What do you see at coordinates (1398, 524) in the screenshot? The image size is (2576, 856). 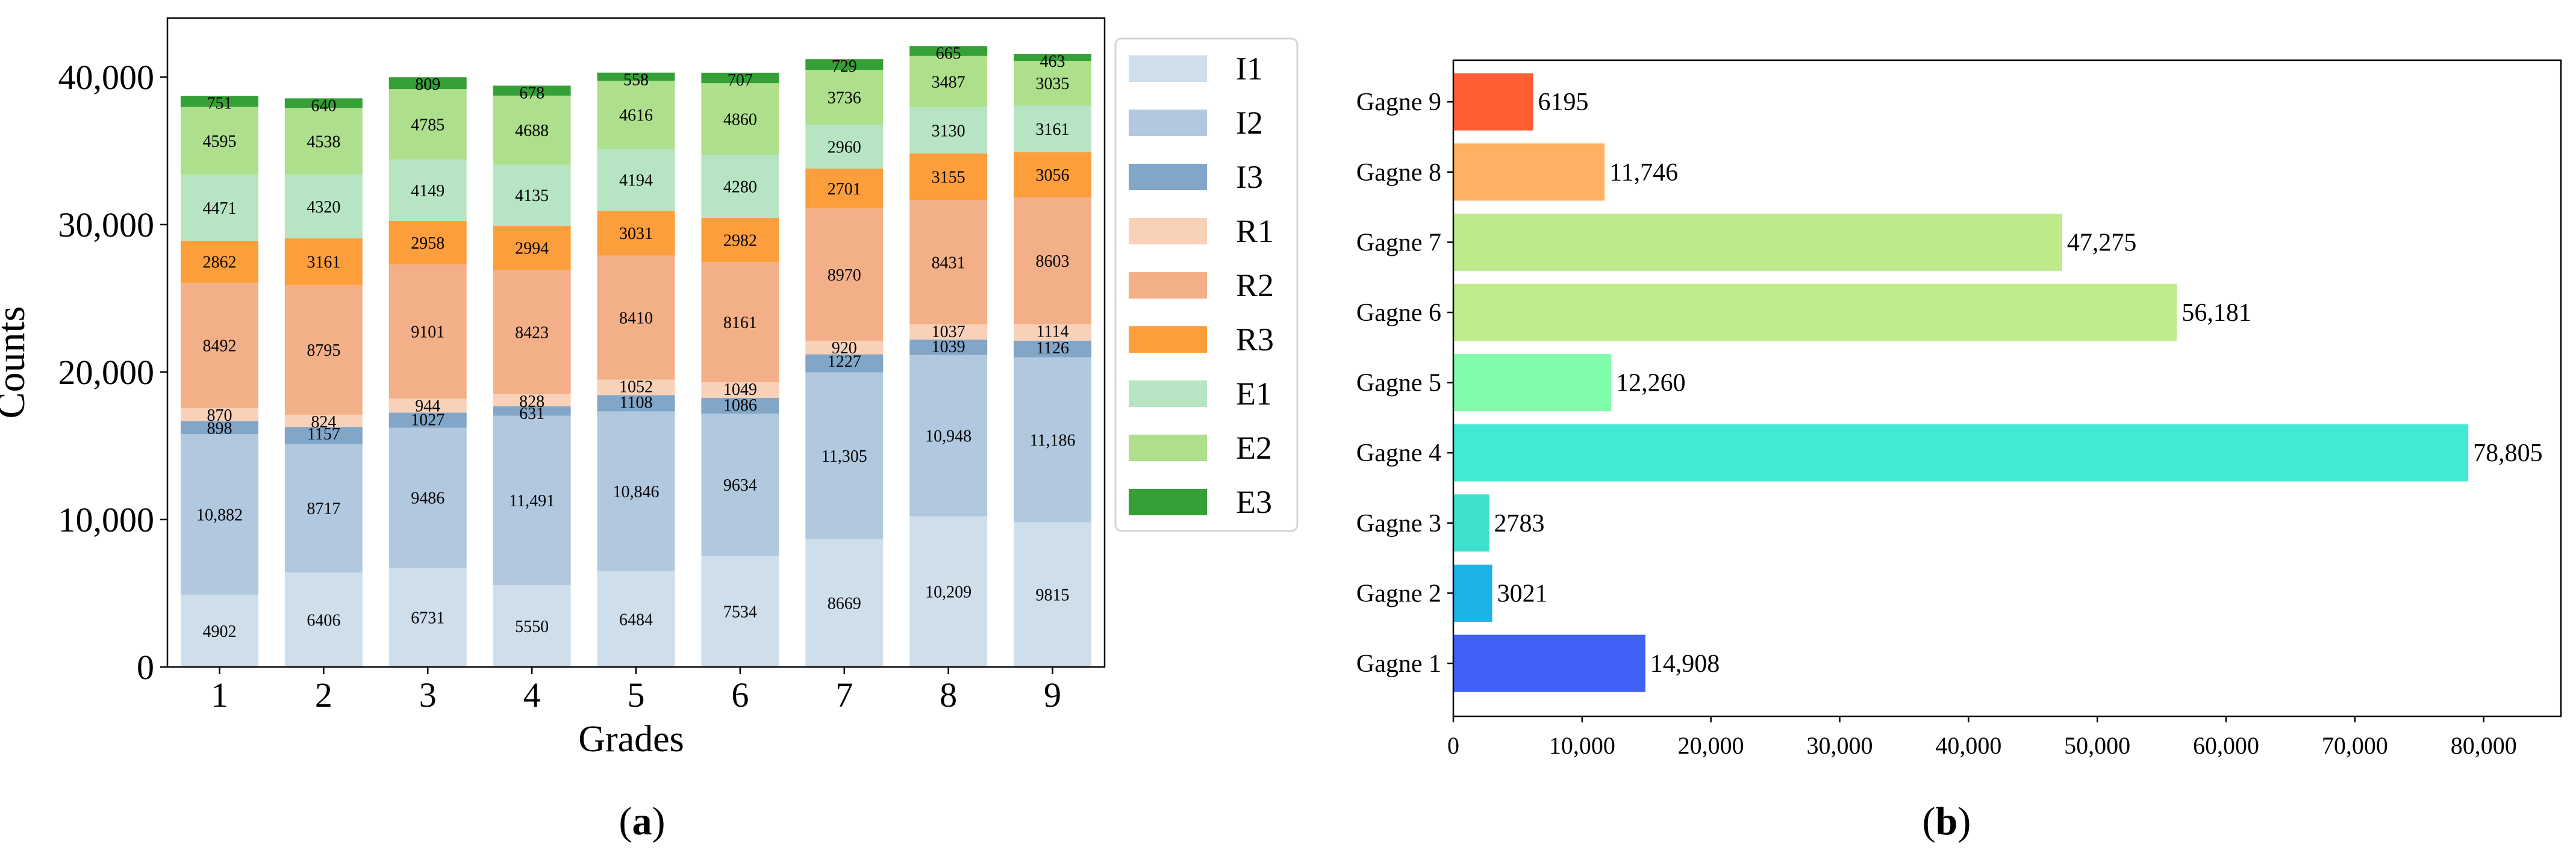 I see `category-label: Gagne 3` at bounding box center [1398, 524].